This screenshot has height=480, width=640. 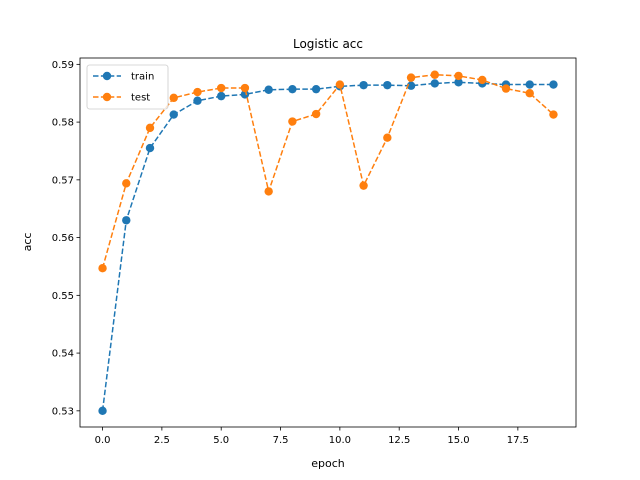 I want to click on y-tick-label: 0.54, so click(x=63, y=354).